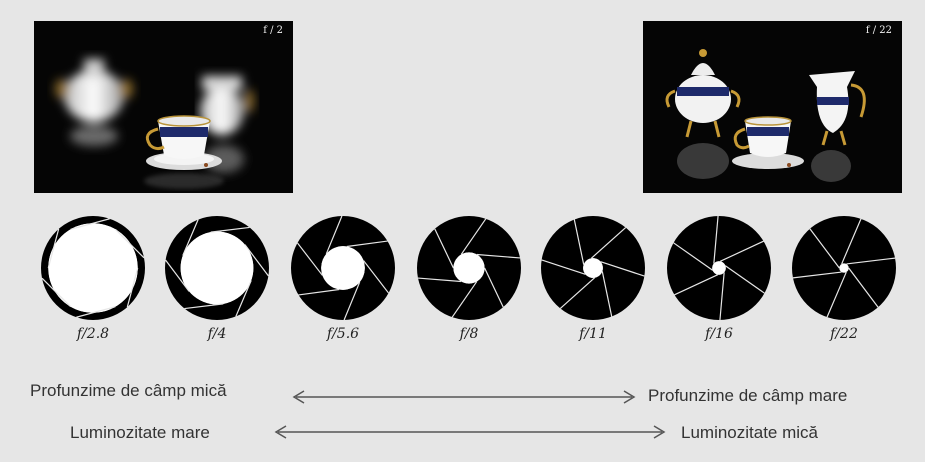  What do you see at coordinates (343, 334) in the screenshot?
I see `aperture-label: f/5.6` at bounding box center [343, 334].